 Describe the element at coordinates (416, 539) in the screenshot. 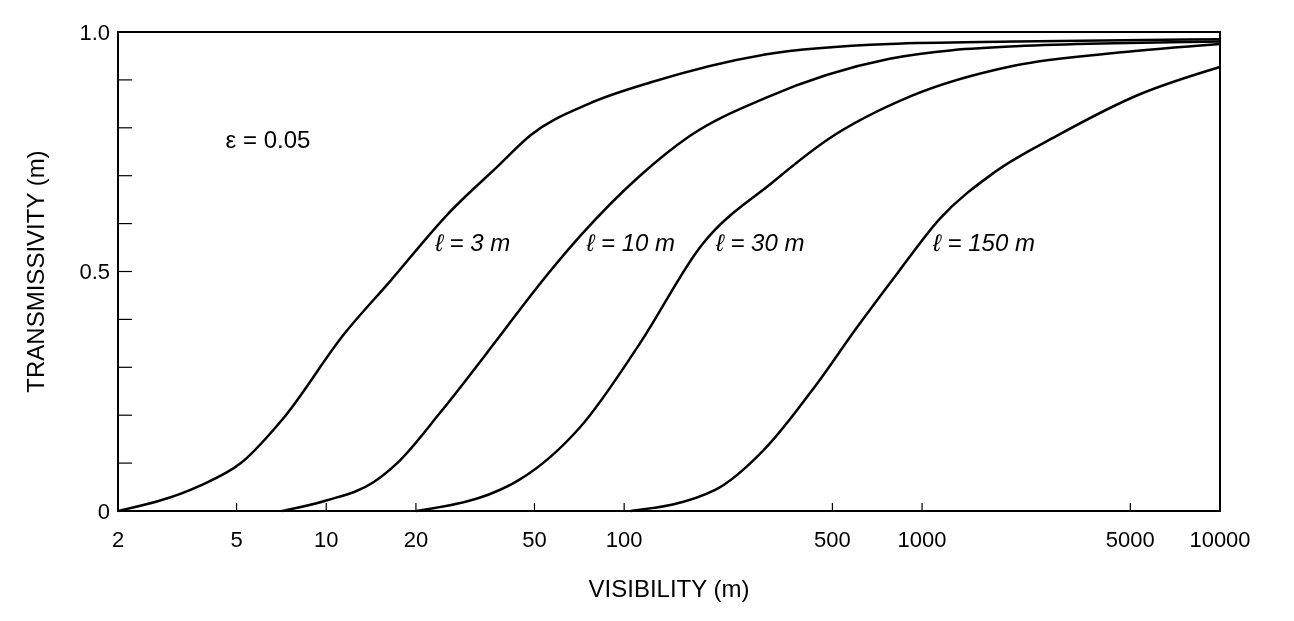

I see `x-tick-label: 20` at that location.